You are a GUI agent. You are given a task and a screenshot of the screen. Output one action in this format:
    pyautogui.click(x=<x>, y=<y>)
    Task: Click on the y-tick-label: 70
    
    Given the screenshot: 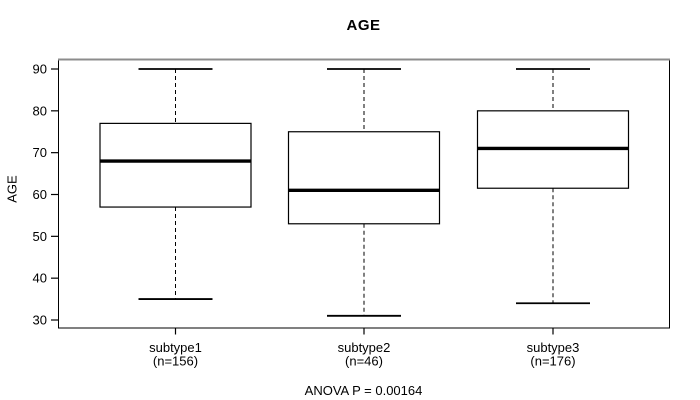 What is the action you would take?
    pyautogui.click(x=40, y=152)
    